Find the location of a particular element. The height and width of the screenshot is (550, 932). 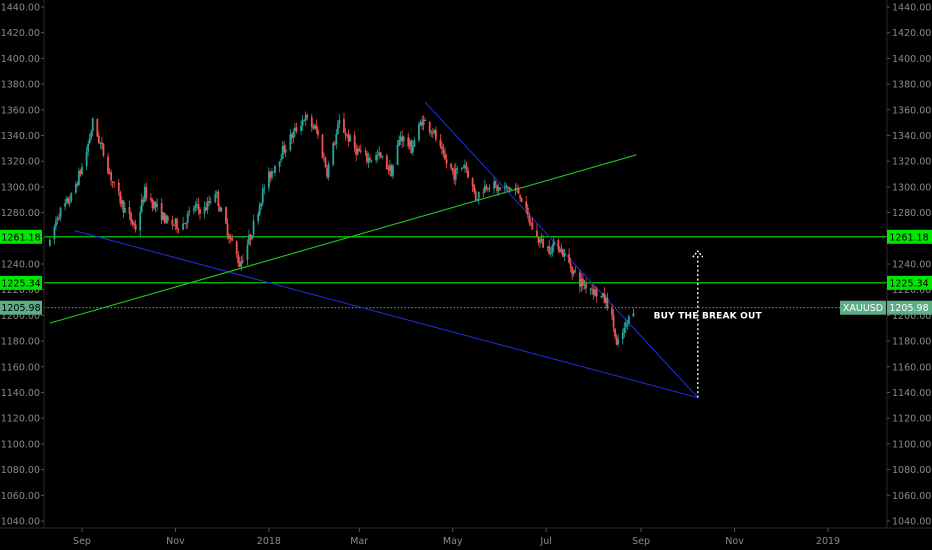

x-tick-label: May is located at coordinates (453, 541).